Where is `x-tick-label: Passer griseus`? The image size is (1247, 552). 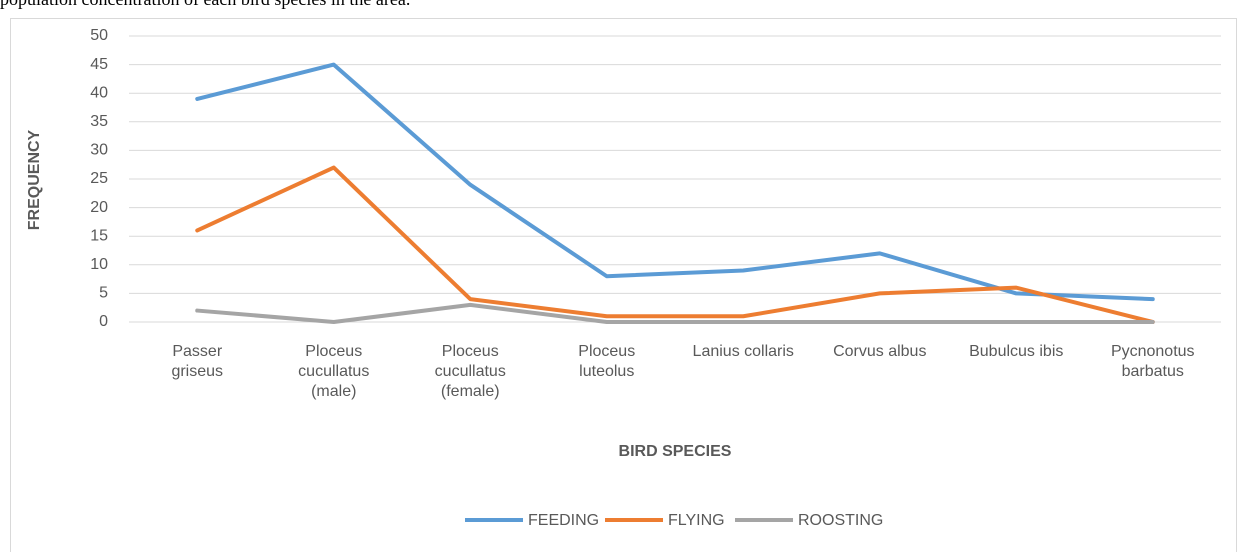 x-tick-label: Passer griseus is located at coordinates (197, 361).